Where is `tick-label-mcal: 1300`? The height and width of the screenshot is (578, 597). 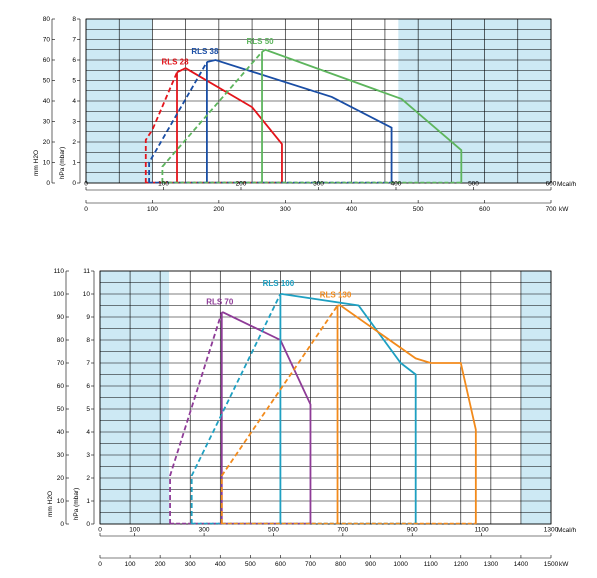 tick-label-mcal: 1300 is located at coordinates (551, 530).